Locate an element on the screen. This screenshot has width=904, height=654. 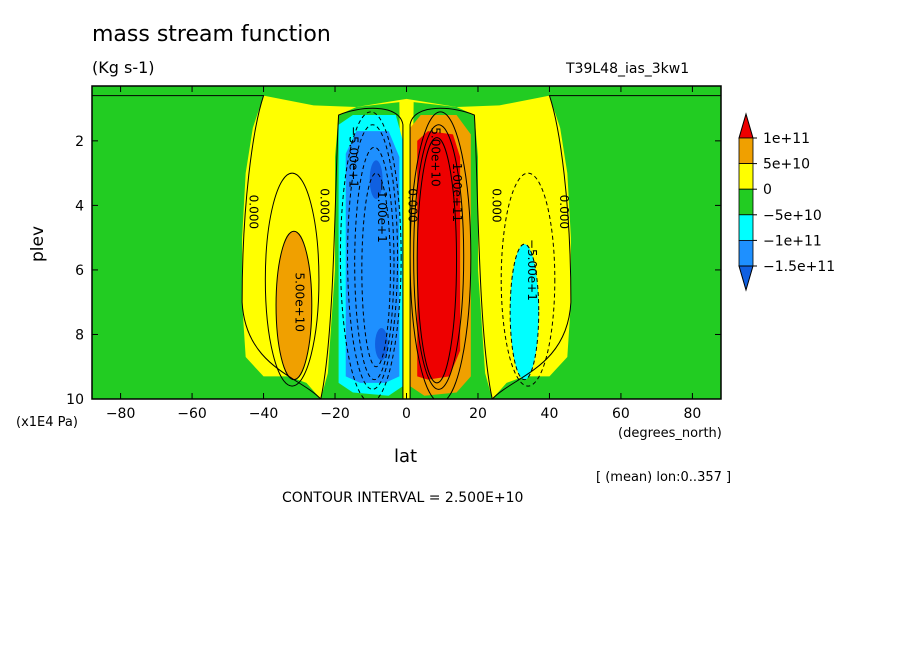
x-axis-label: lat is located at coordinates (406, 456).